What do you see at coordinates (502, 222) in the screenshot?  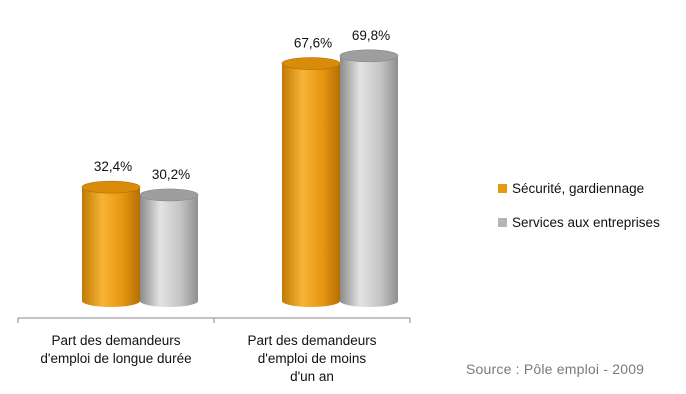 I see `legend-swatch-gray` at bounding box center [502, 222].